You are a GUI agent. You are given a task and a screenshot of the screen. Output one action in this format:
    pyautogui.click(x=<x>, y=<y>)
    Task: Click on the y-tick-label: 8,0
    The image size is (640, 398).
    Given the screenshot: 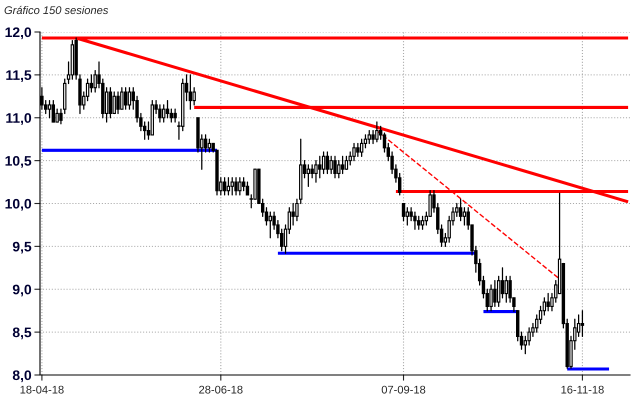 What is the action you would take?
    pyautogui.click(x=22, y=376)
    